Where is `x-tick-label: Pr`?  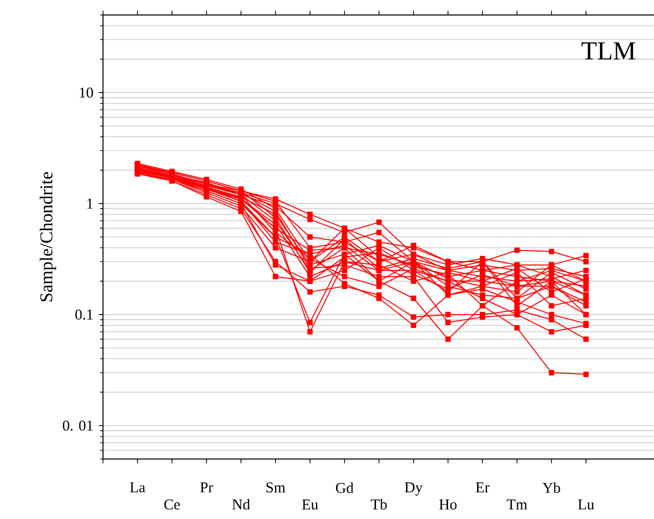 x-tick-label: Pr is located at coordinates (207, 487).